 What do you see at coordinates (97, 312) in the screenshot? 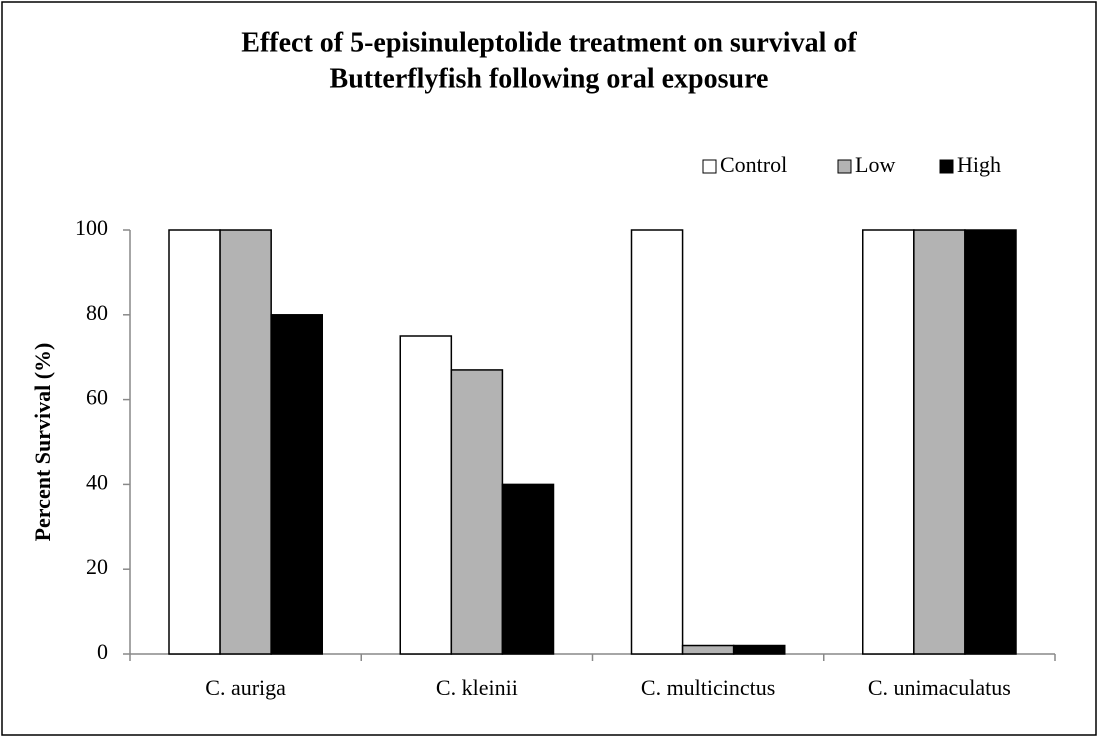
I see `y-tick-label: 80` at bounding box center [97, 312].